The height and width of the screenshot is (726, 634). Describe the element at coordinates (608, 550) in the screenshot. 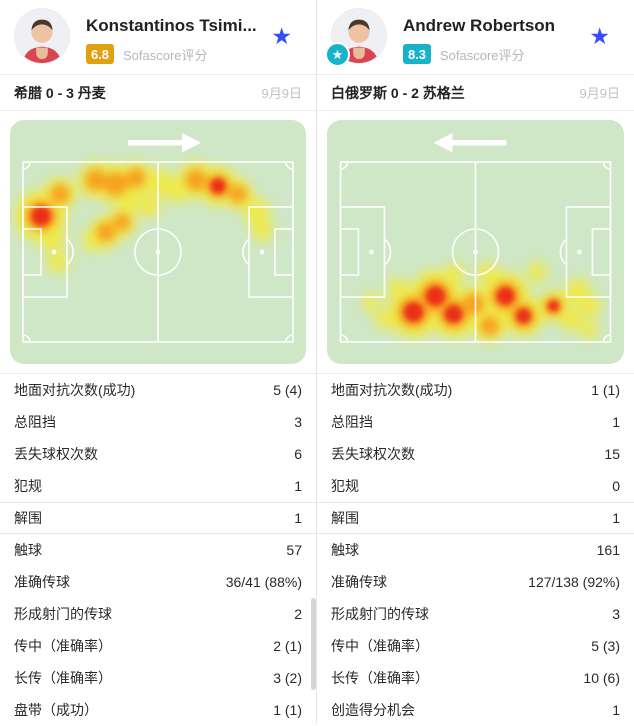

I see `stat-value: 161` at that location.